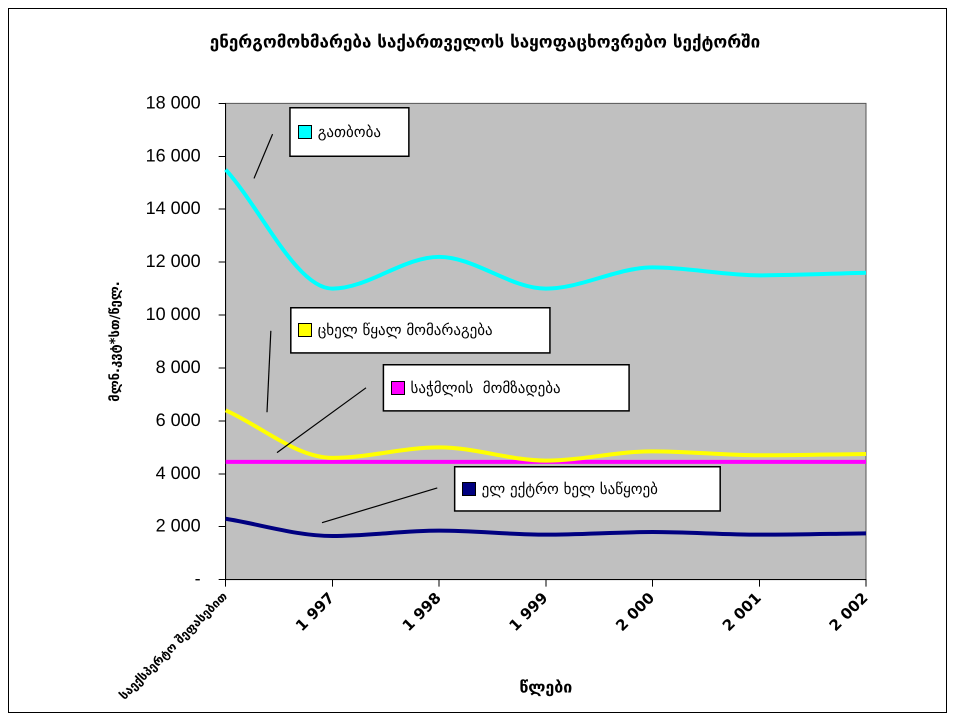 Image resolution: width=955 pixels, height=721 pixels. Describe the element at coordinates (178, 366) in the screenshot. I see `y-tick-label: 8 000` at that location.